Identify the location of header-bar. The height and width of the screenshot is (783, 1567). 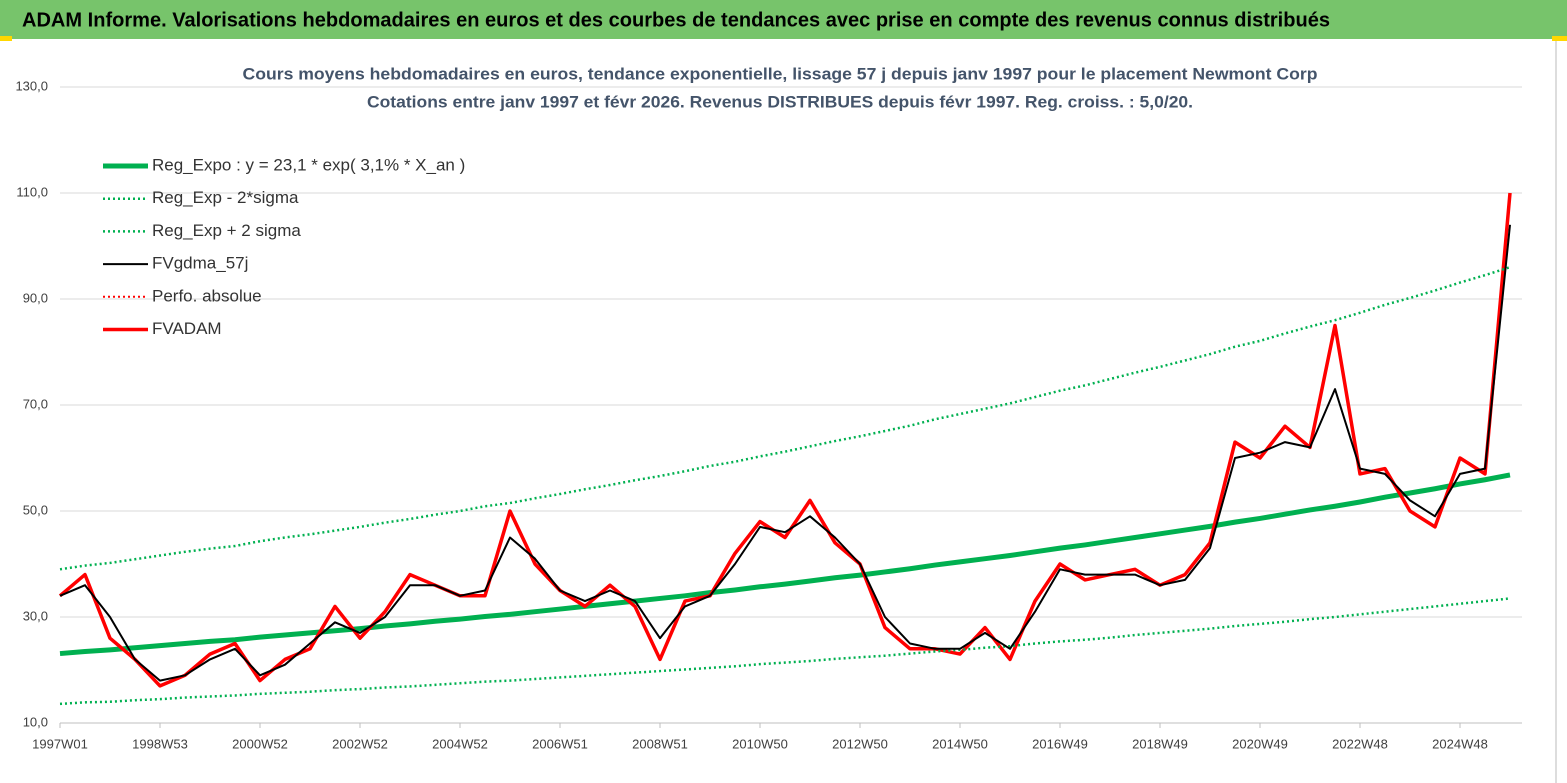
(783, 19).